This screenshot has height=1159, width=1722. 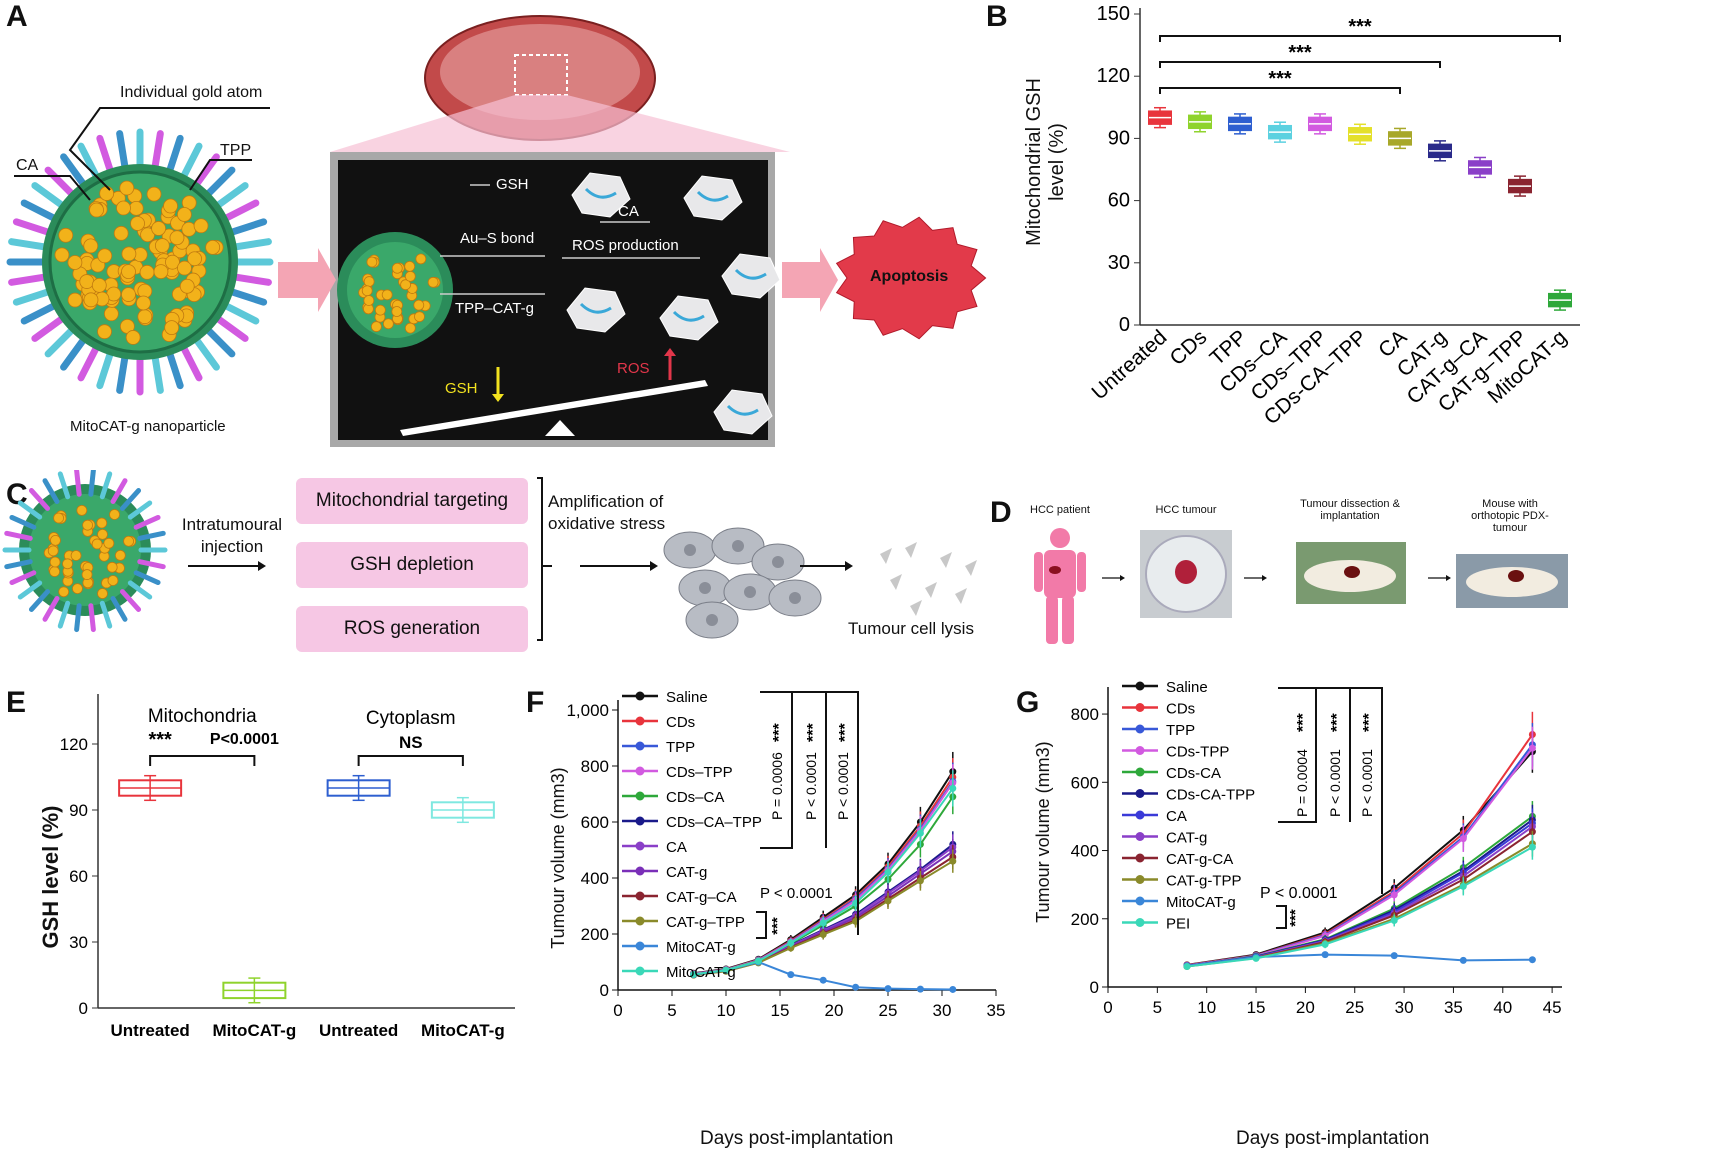 I want to click on legend-label: CA, so click(x=676, y=847).